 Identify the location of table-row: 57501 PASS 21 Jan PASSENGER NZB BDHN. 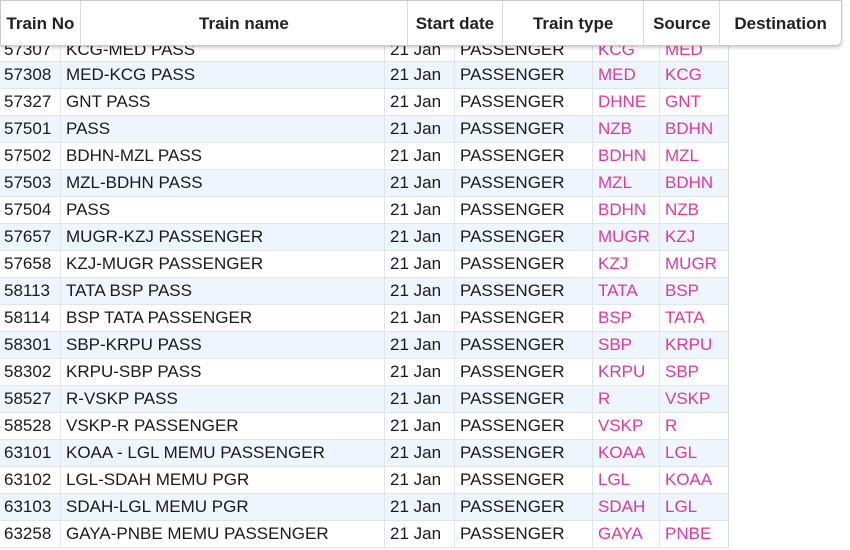
(364, 129).